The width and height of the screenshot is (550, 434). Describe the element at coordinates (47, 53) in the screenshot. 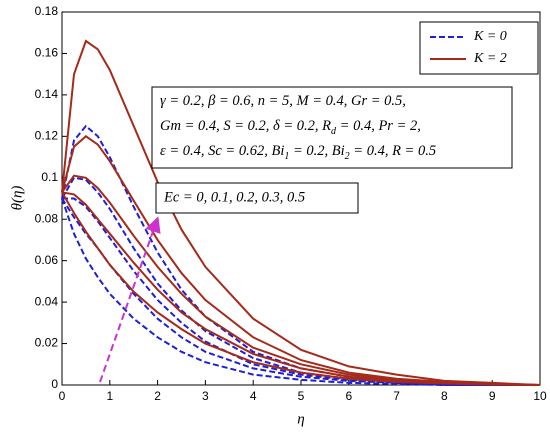

I see `y-tick-label: 0.16` at that location.